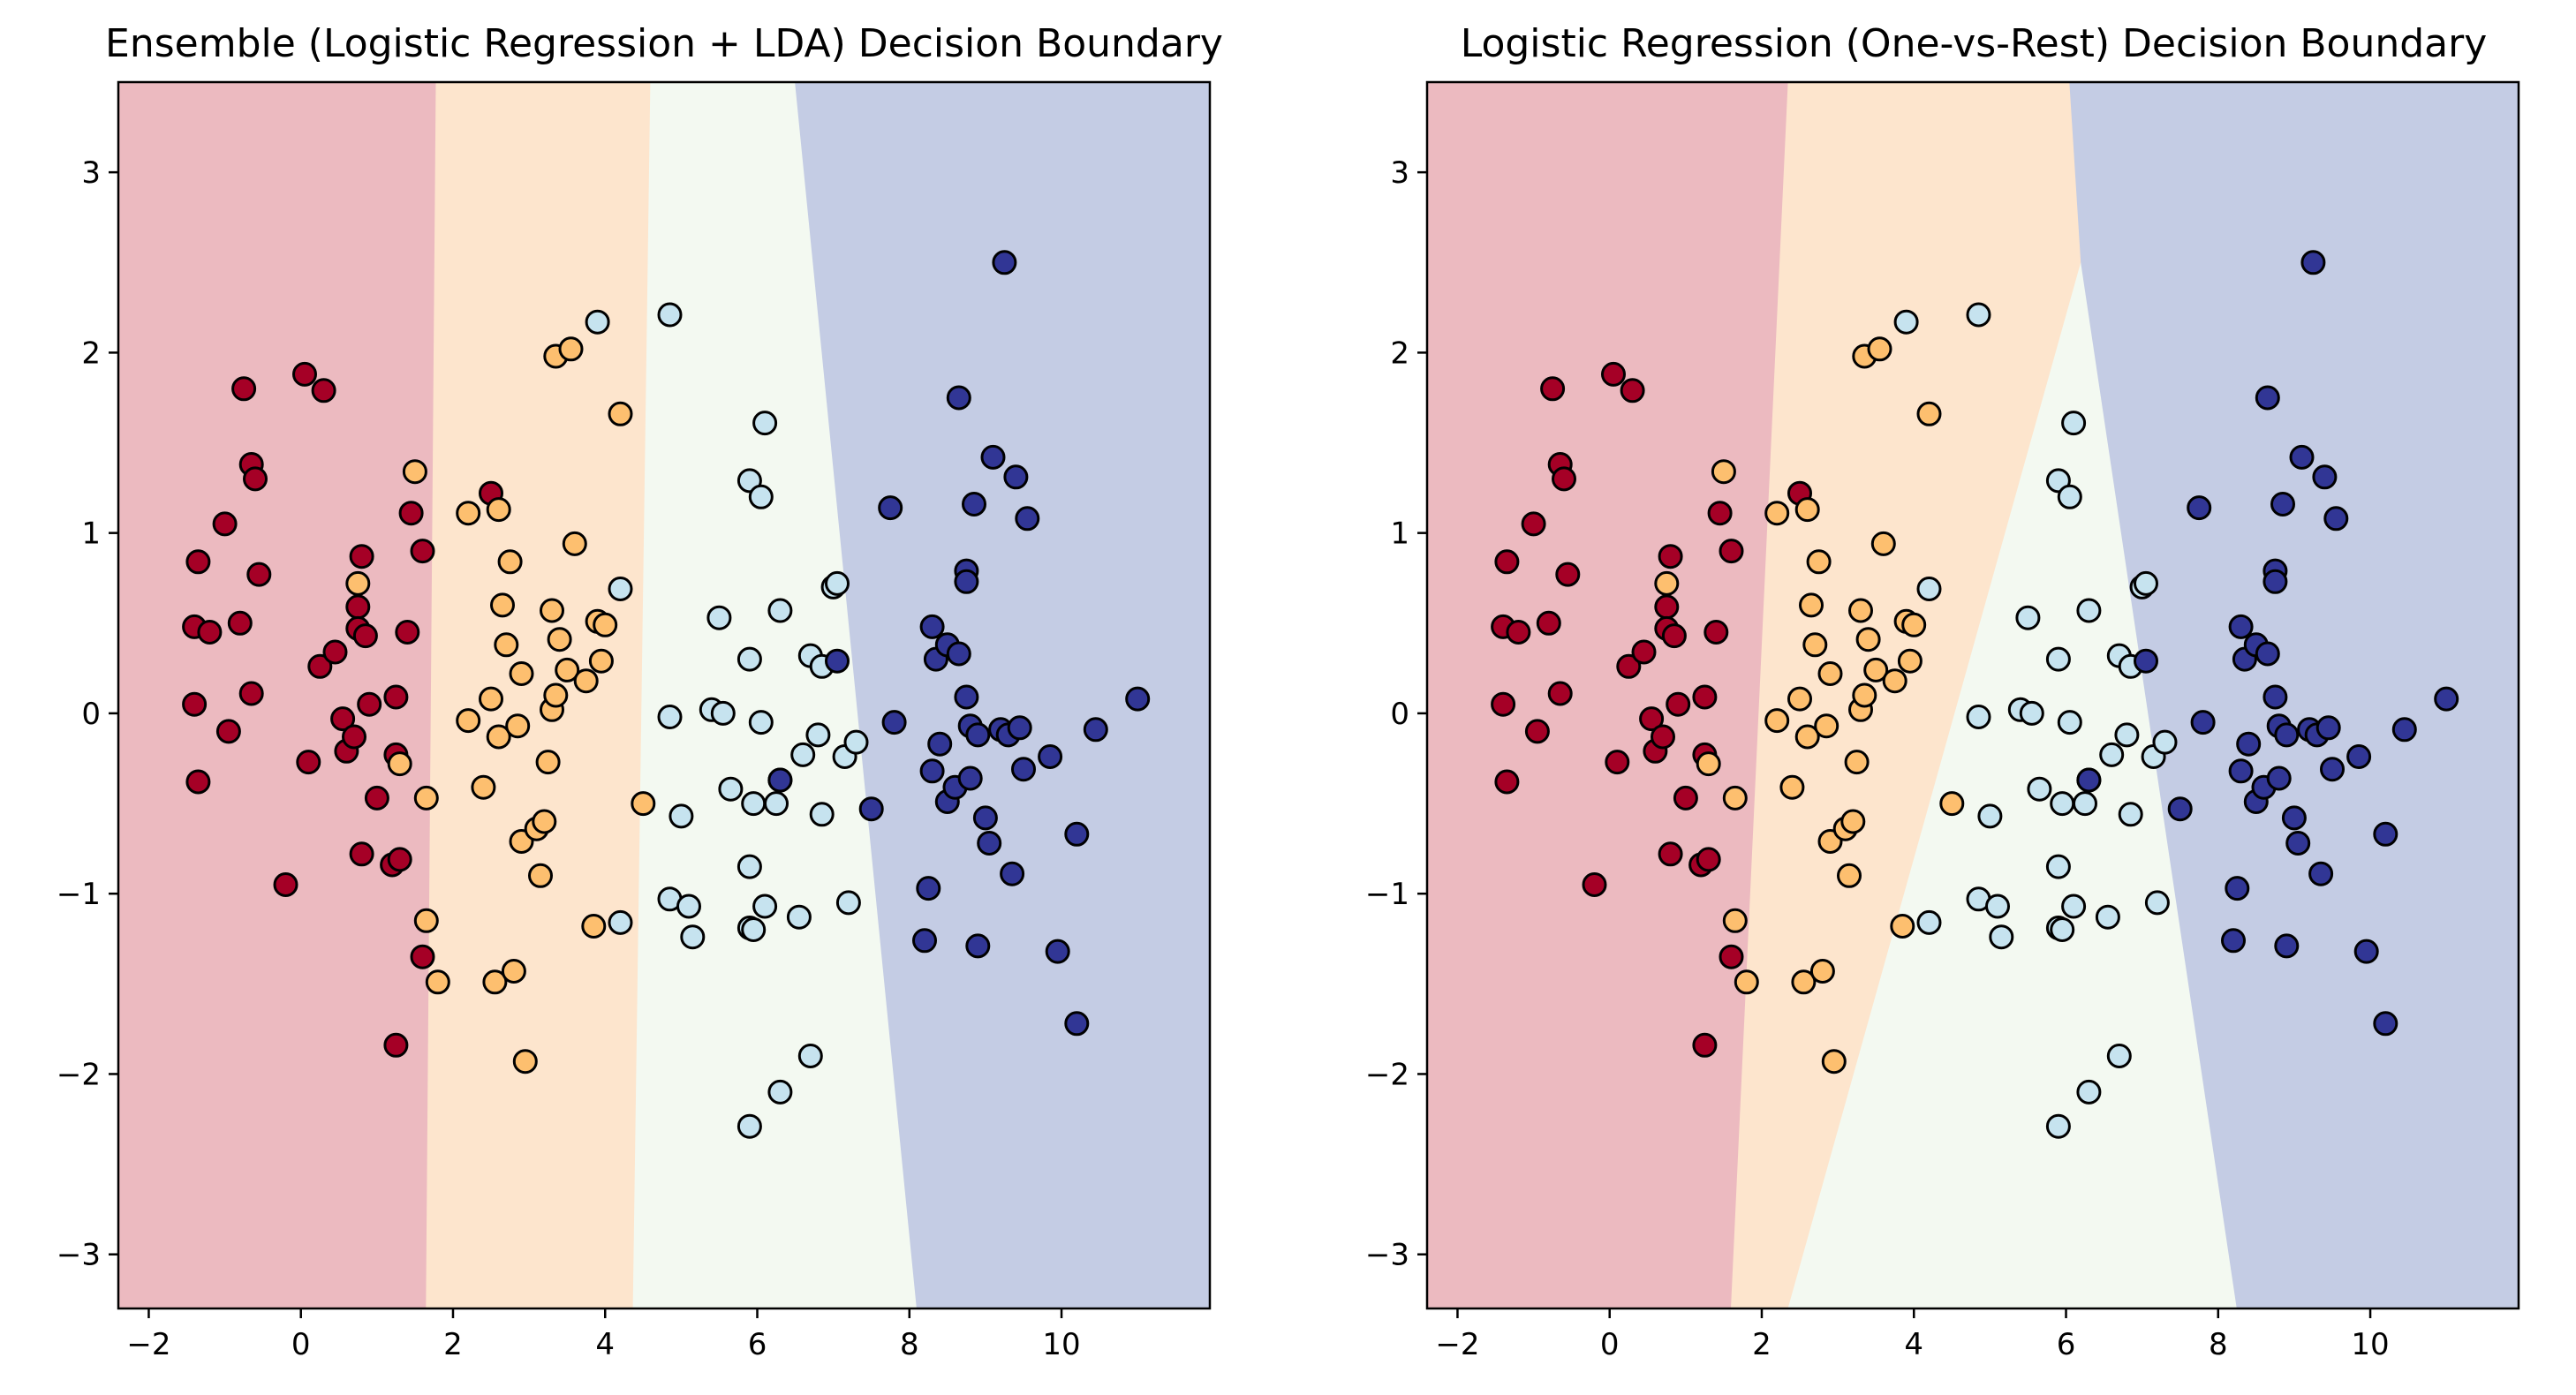  What do you see at coordinates (1061, 1345) in the screenshot?
I see `x-tick-label: 10` at bounding box center [1061, 1345].